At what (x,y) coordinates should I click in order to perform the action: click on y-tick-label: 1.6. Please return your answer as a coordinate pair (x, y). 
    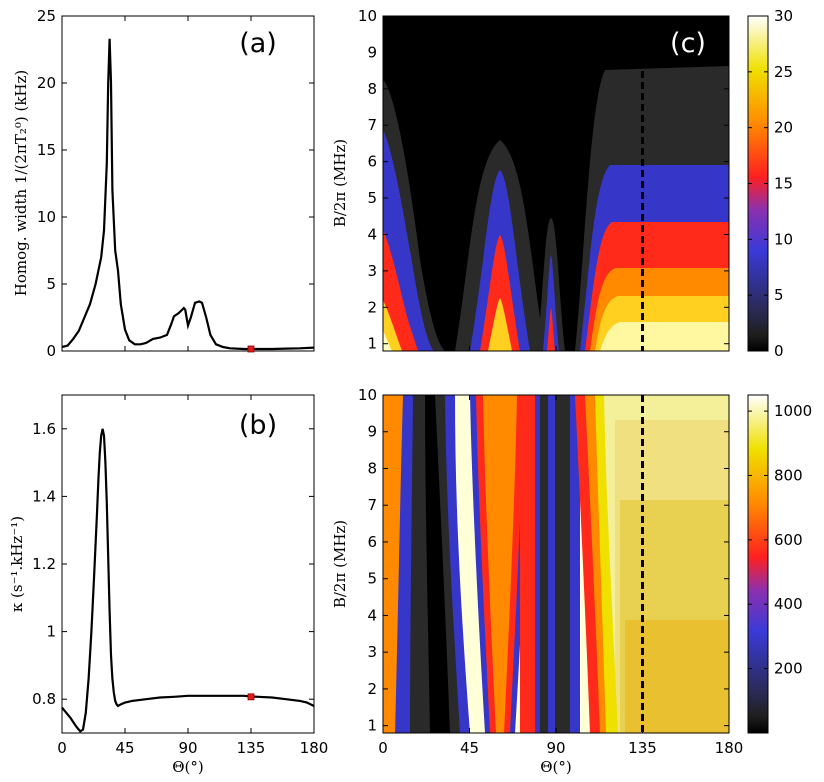
    Looking at the image, I should click on (44, 429).